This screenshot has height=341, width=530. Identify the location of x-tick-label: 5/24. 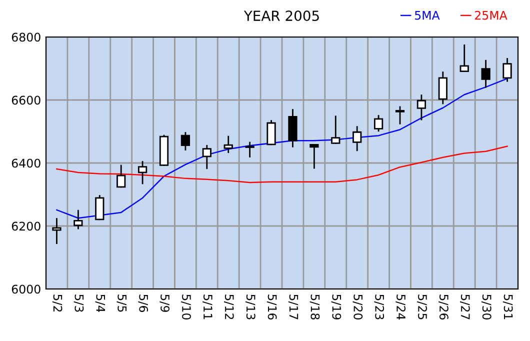
(401, 307).